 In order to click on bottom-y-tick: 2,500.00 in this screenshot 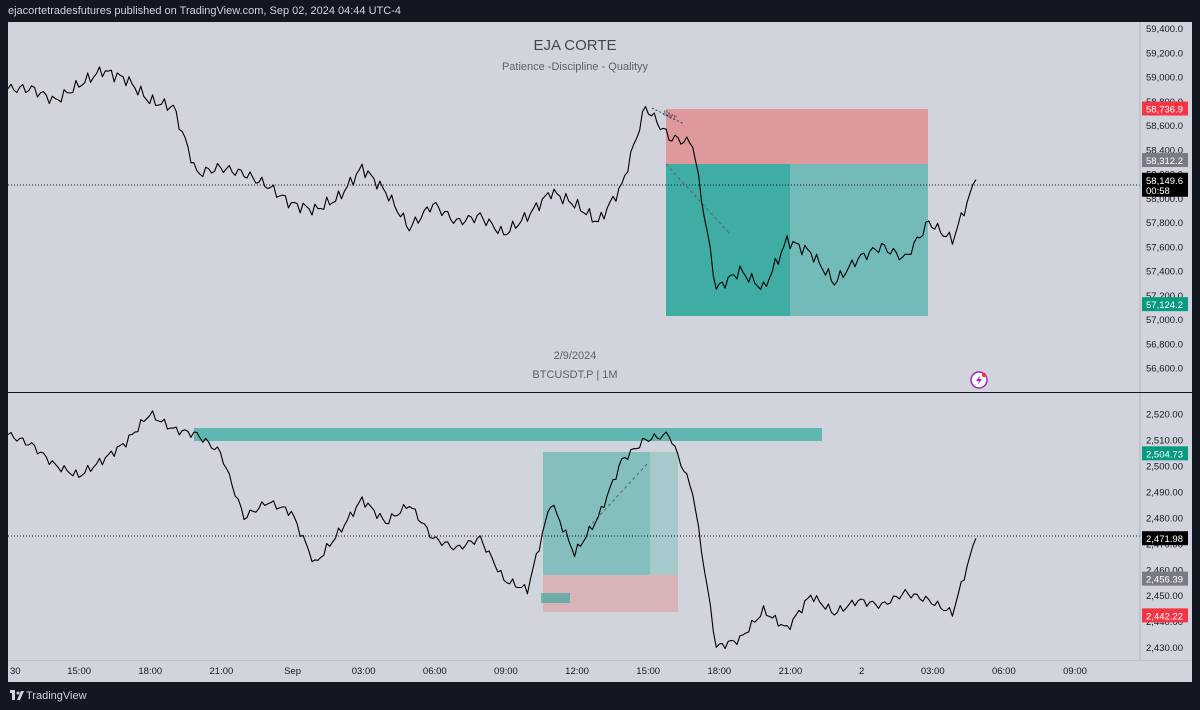, I will do `click(1164, 467)`.